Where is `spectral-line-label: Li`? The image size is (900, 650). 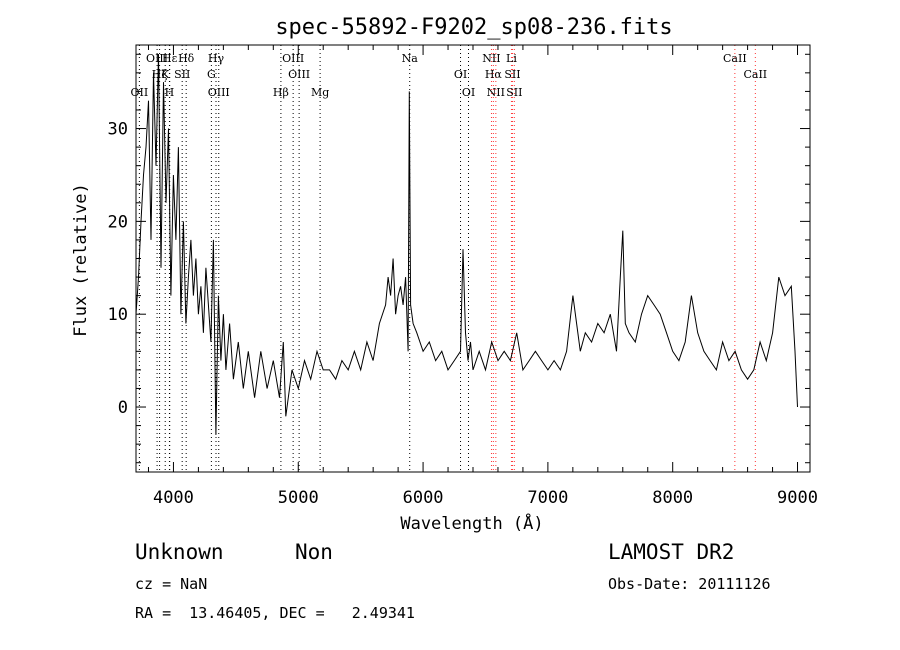 spectral-line-label: Li is located at coordinates (511, 58).